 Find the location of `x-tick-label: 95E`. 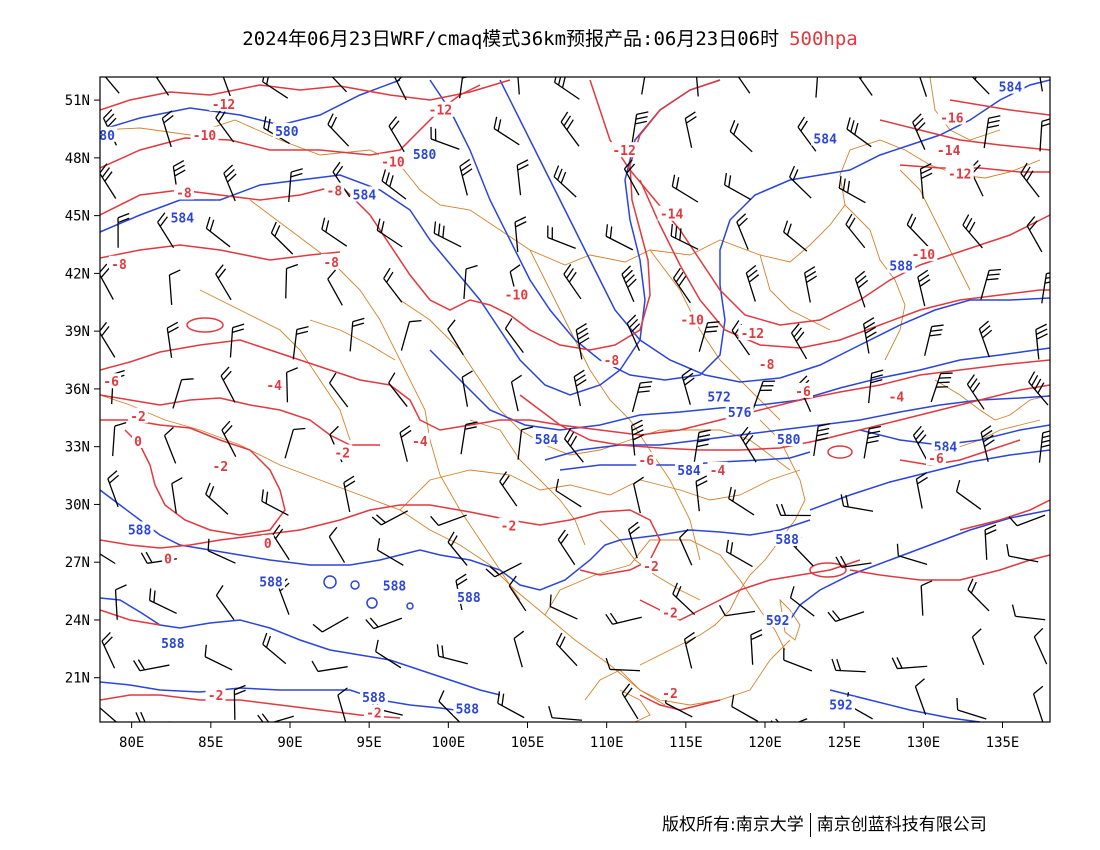

x-tick-label: 95E is located at coordinates (369, 743).